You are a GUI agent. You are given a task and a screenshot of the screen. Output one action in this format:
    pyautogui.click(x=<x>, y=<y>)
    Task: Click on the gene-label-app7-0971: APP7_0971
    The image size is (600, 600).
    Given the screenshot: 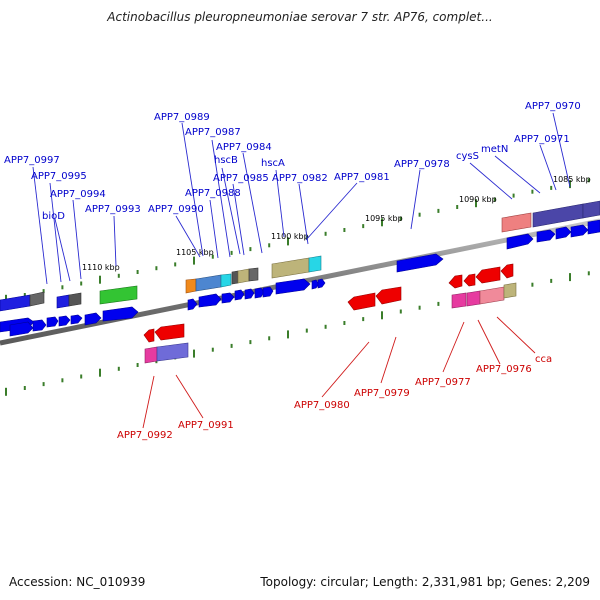 What is the action you would take?
    pyautogui.click(x=542, y=139)
    